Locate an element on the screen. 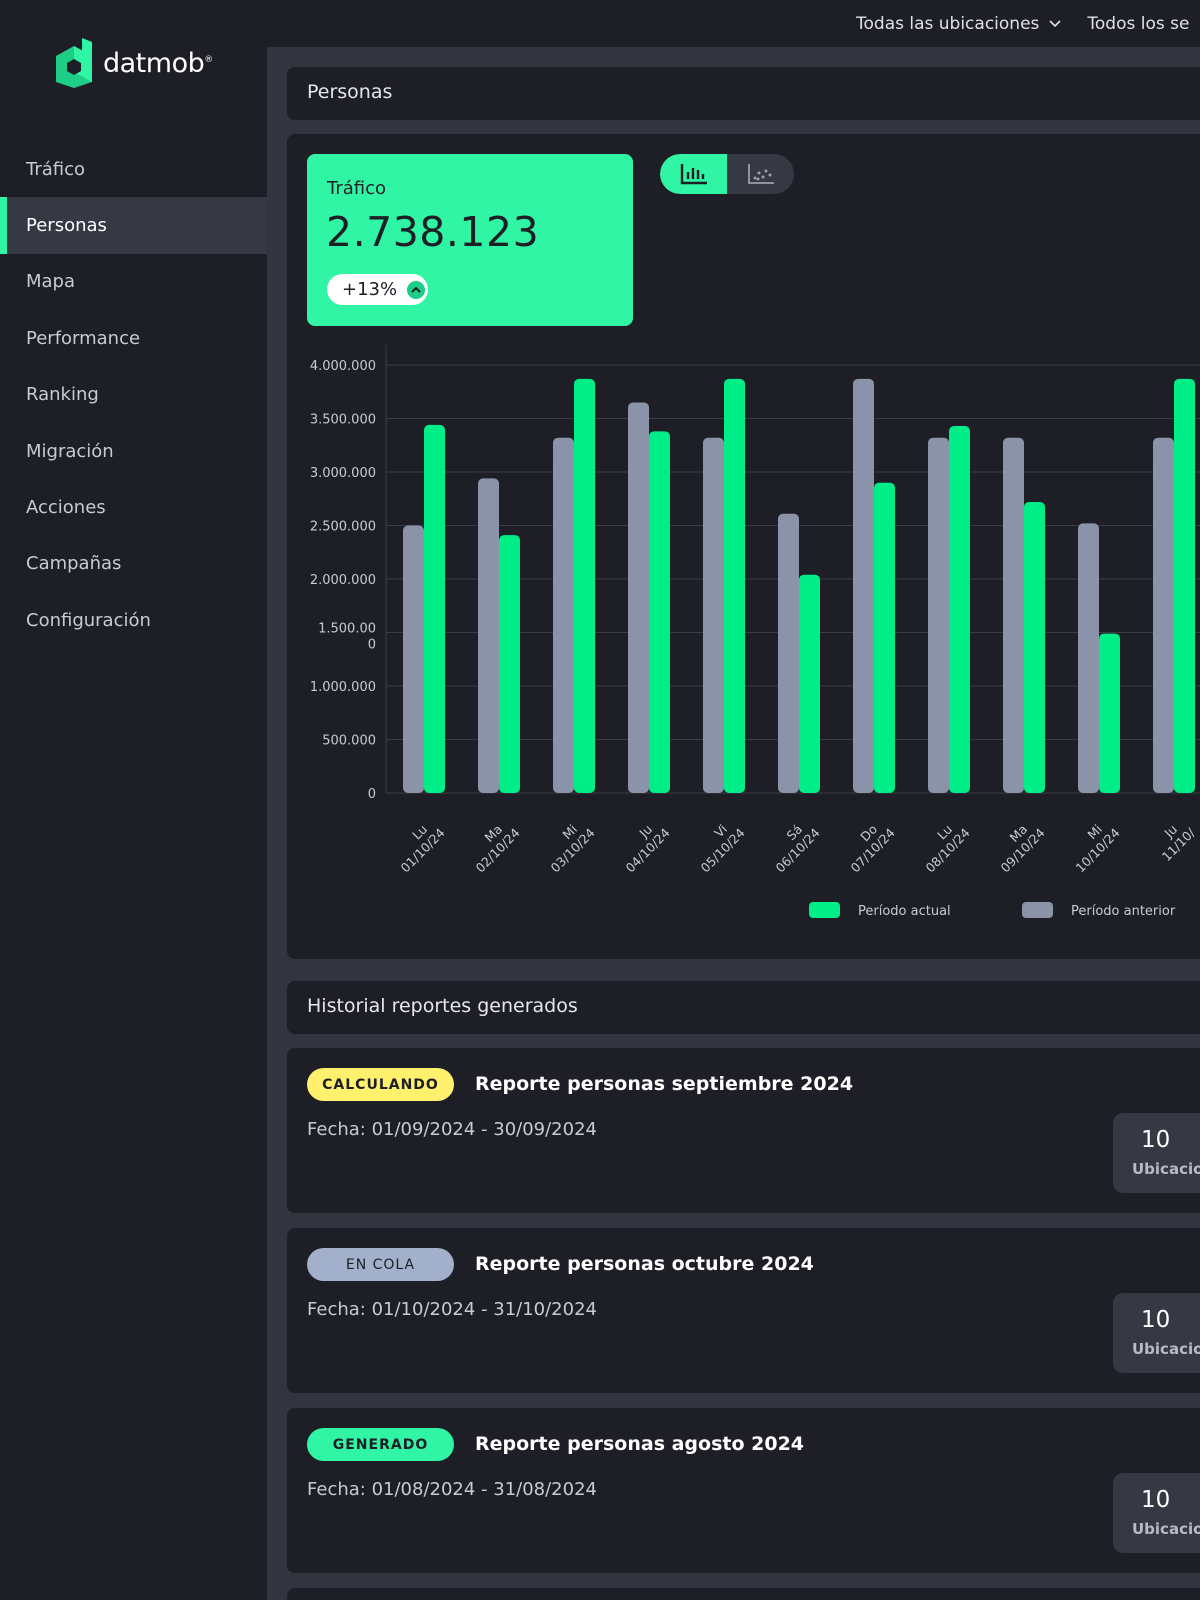  registered-mark: ® is located at coordinates (208, 59).